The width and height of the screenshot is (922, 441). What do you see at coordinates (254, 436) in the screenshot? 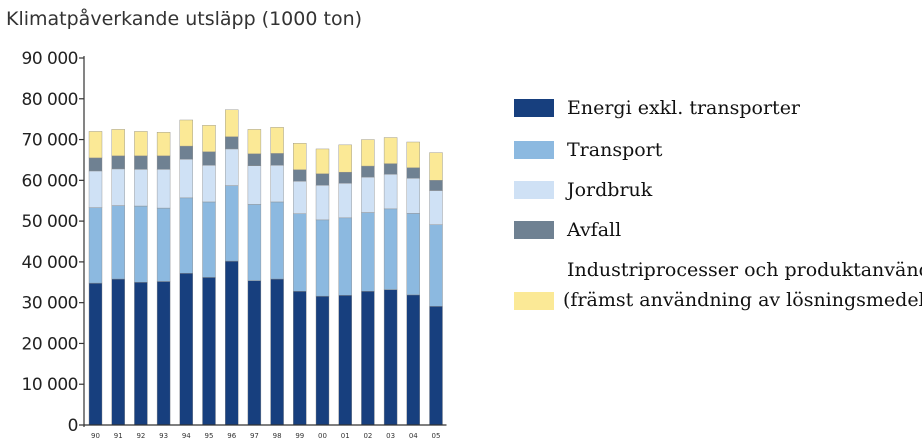
I see `x-tick-label: 97` at bounding box center [254, 436].